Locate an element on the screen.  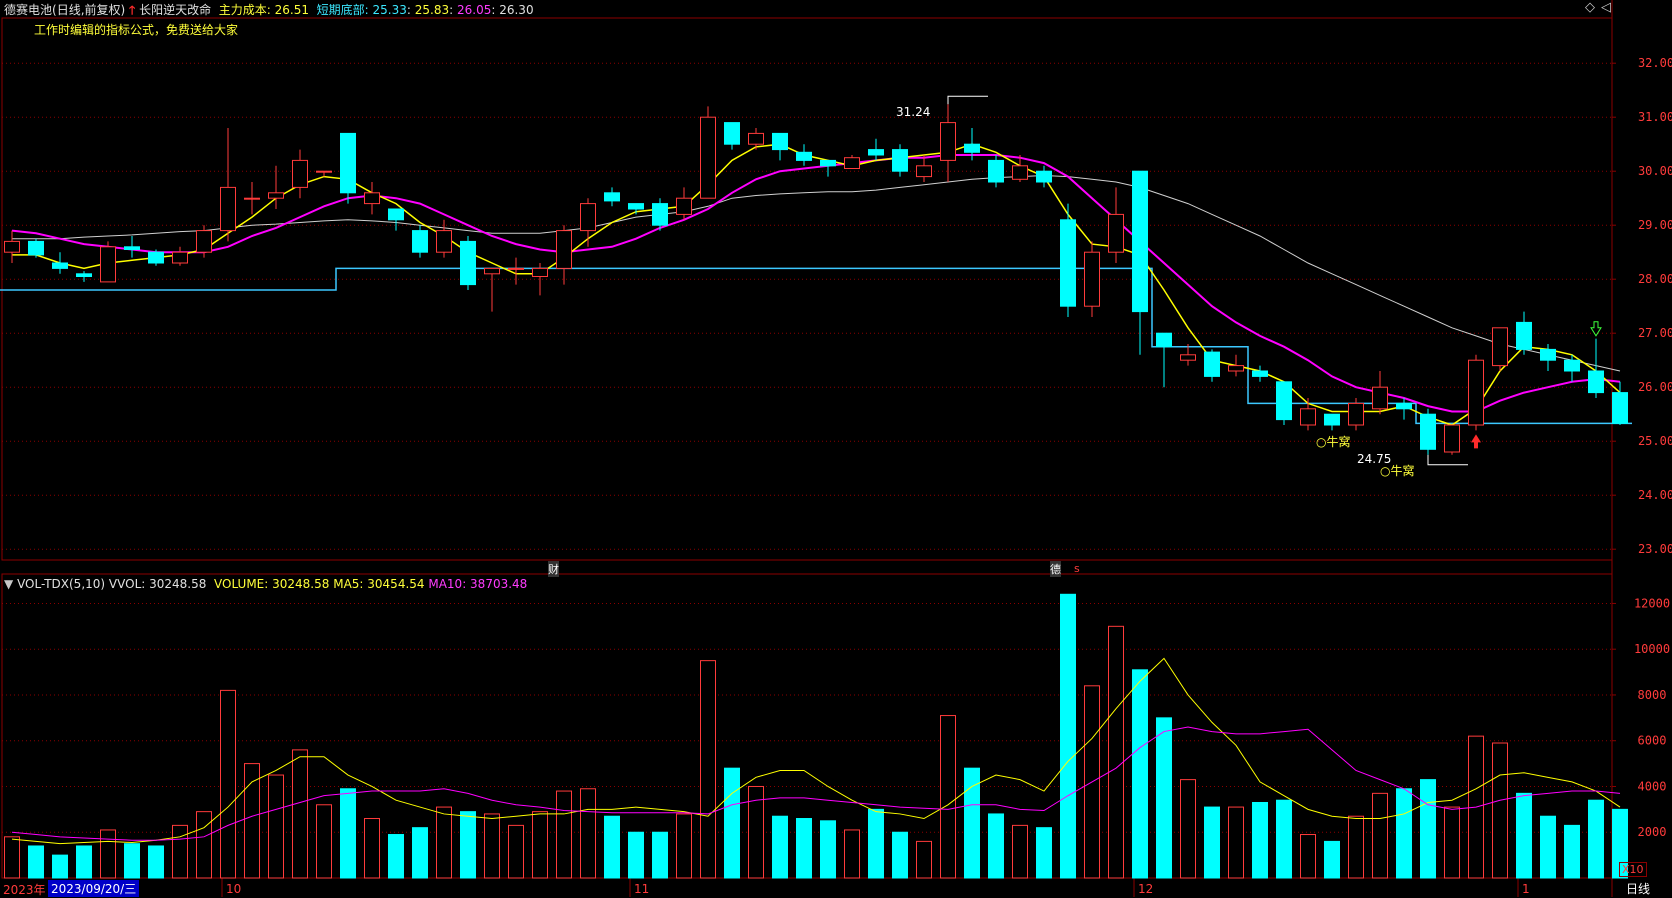
niuwo-label-2: ○牛窝 is located at coordinates (1397, 470).